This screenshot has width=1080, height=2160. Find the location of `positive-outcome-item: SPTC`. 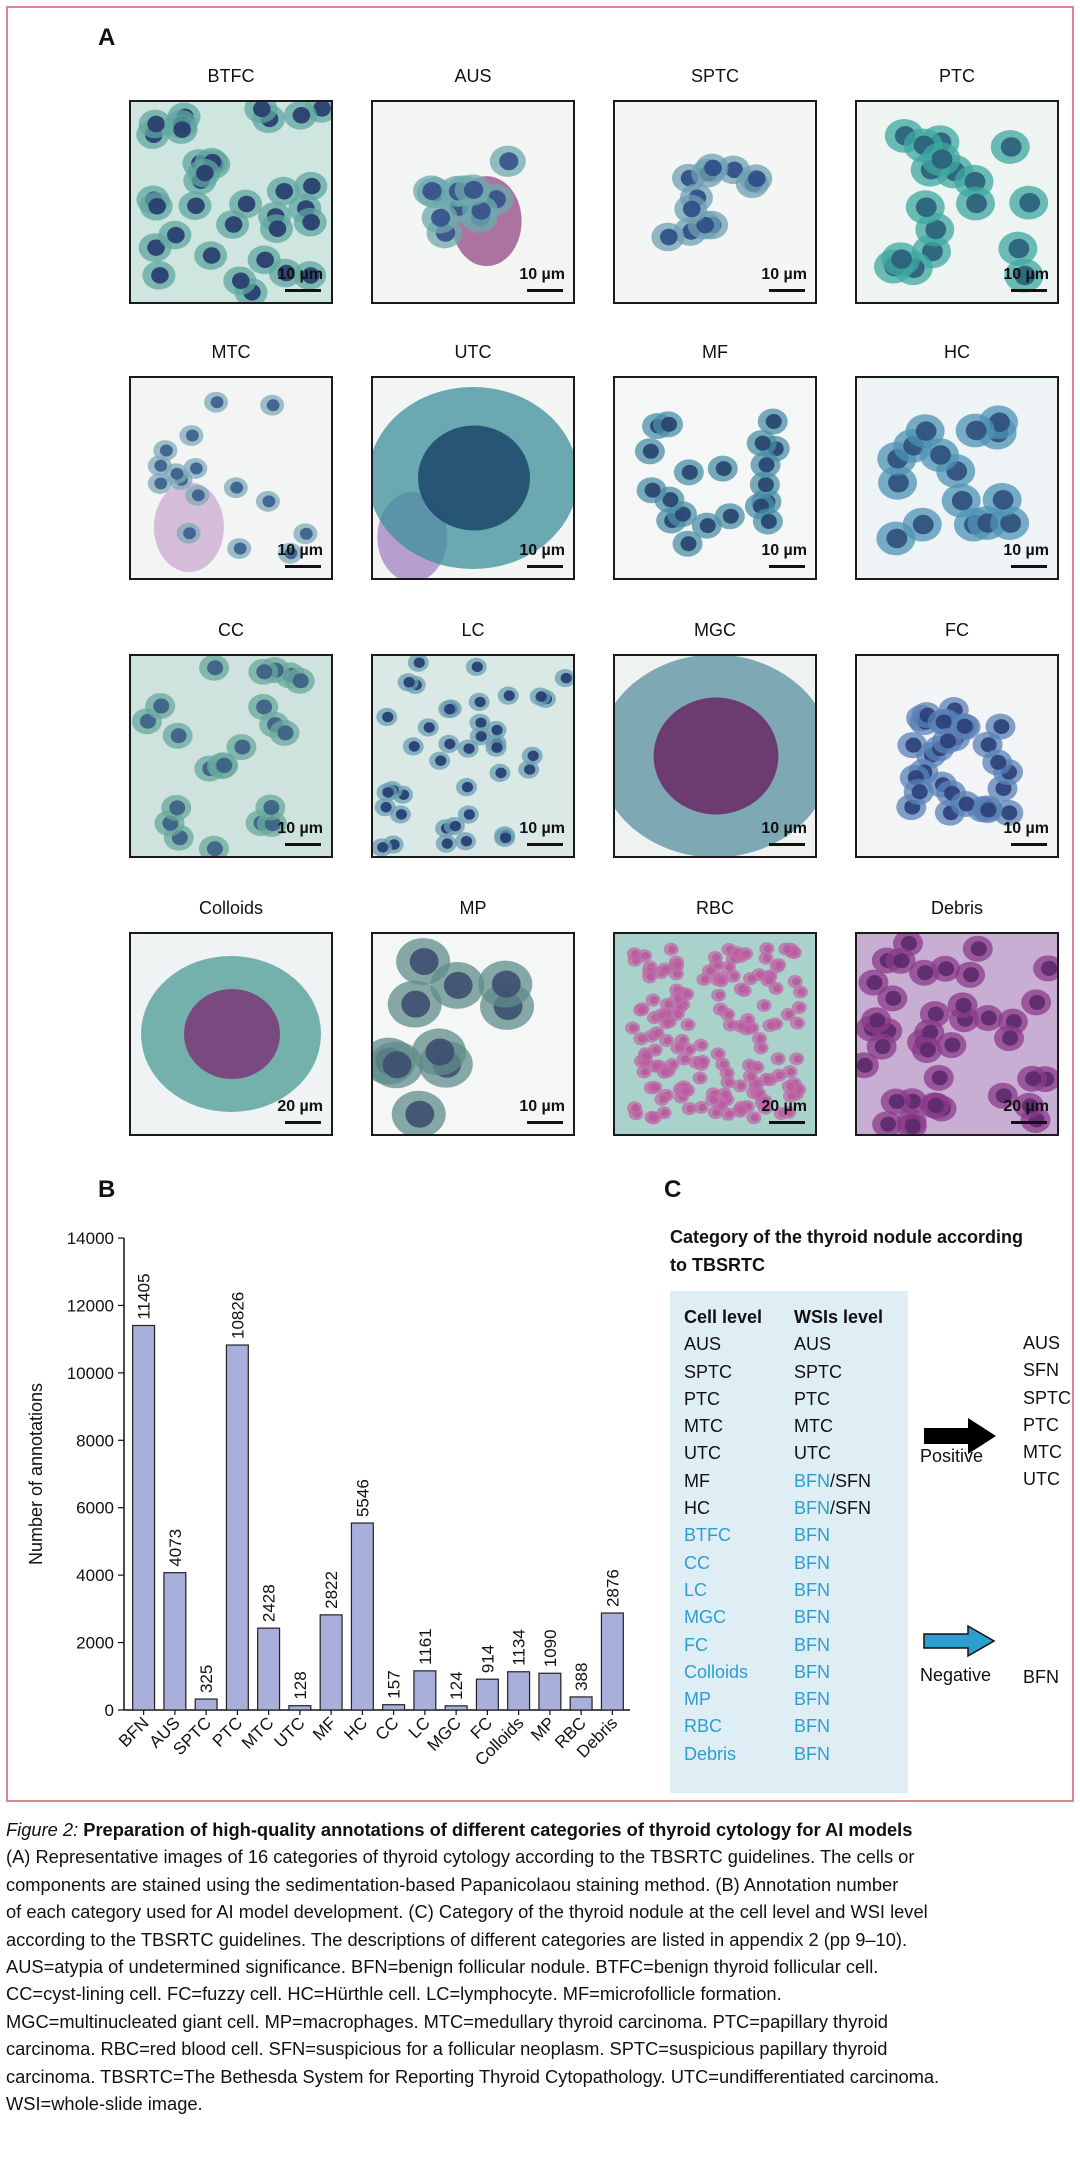

positive-outcome-item: SPTC is located at coordinates (1047, 1397).